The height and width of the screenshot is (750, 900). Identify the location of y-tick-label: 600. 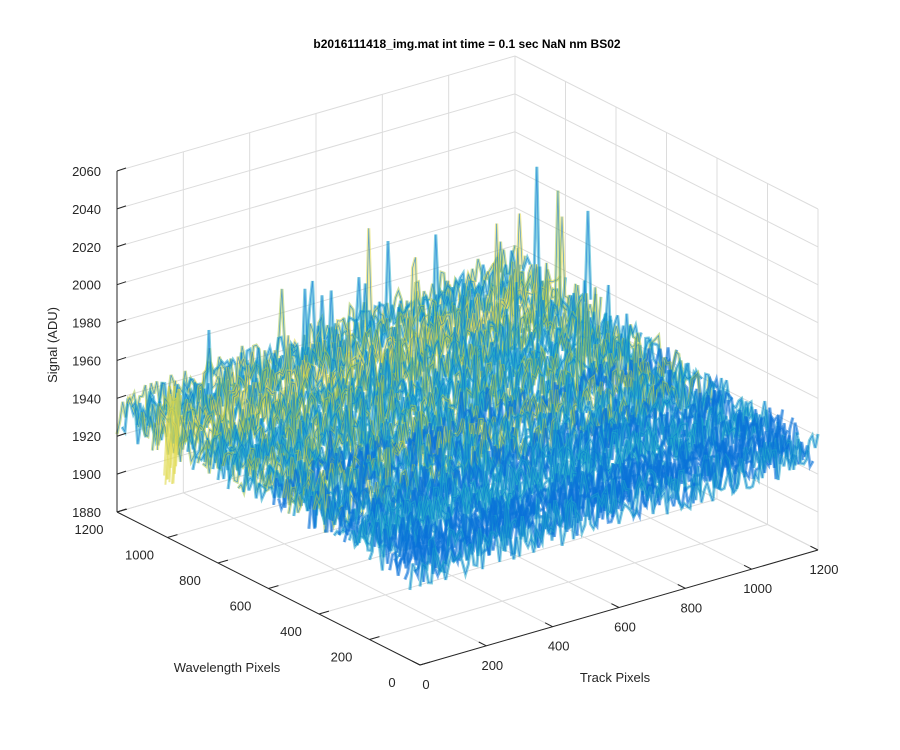
(241, 606).